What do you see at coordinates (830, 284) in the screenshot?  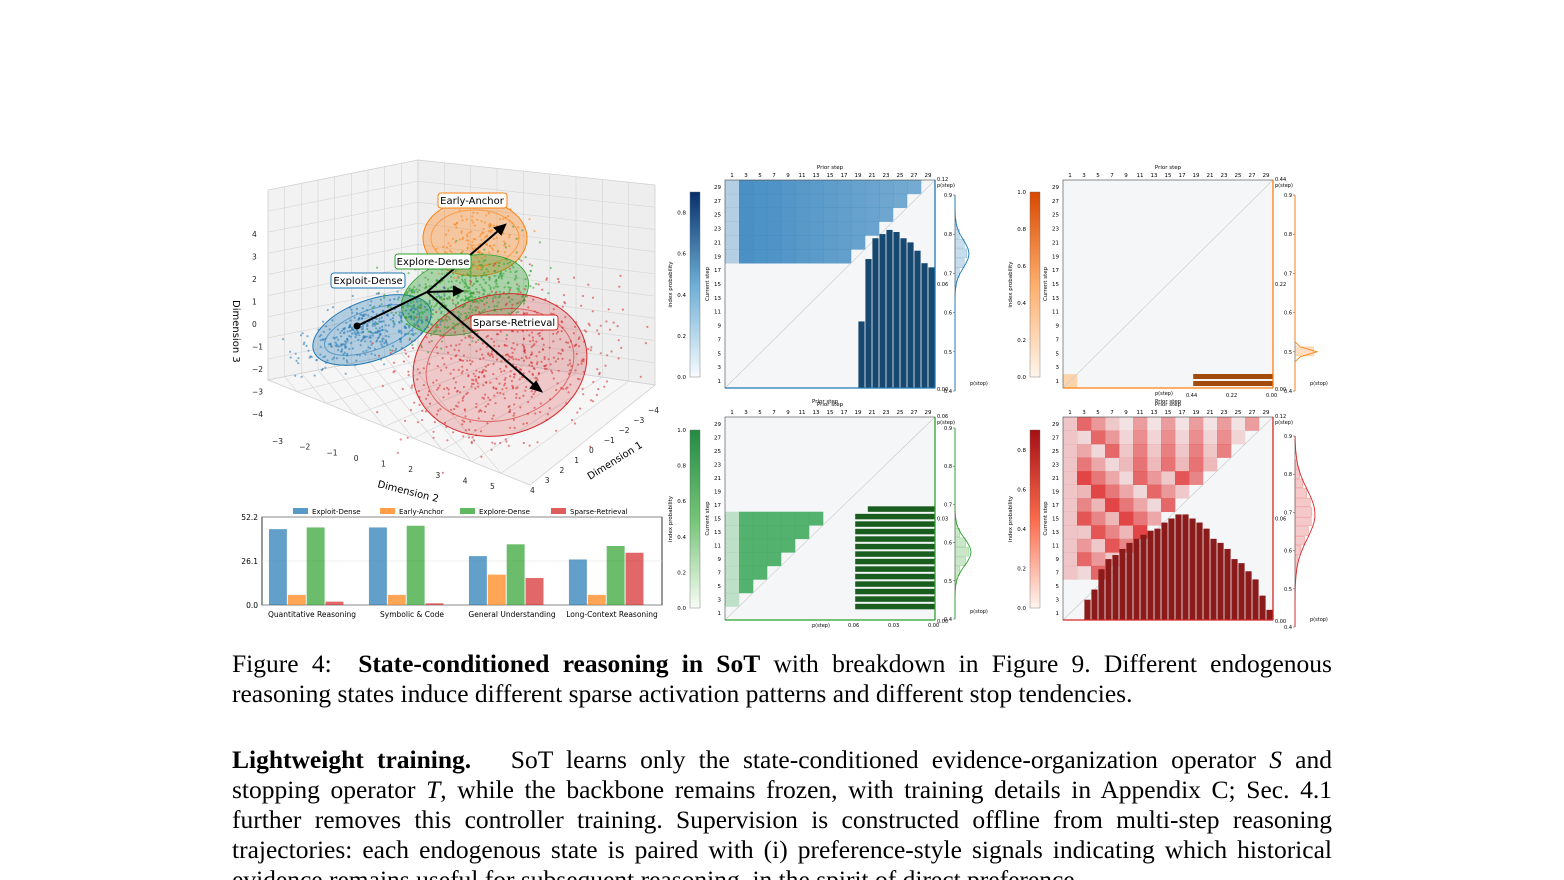 I see `diagonal` at bounding box center [830, 284].